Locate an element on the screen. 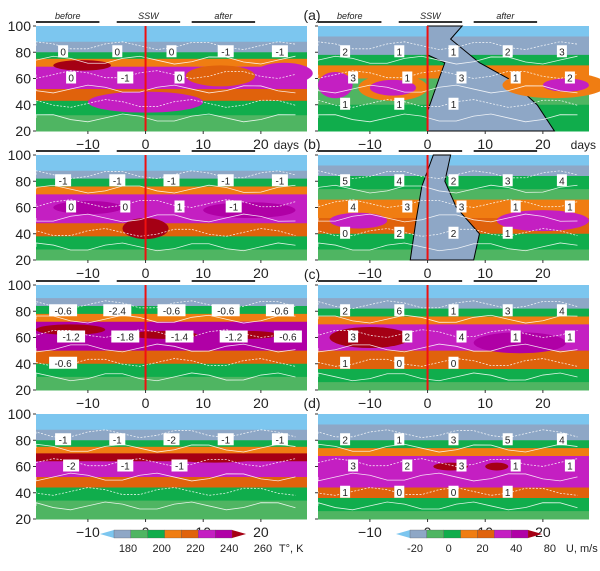 The image size is (600, 571). colorbar-tick: 180 is located at coordinates (128, 549).